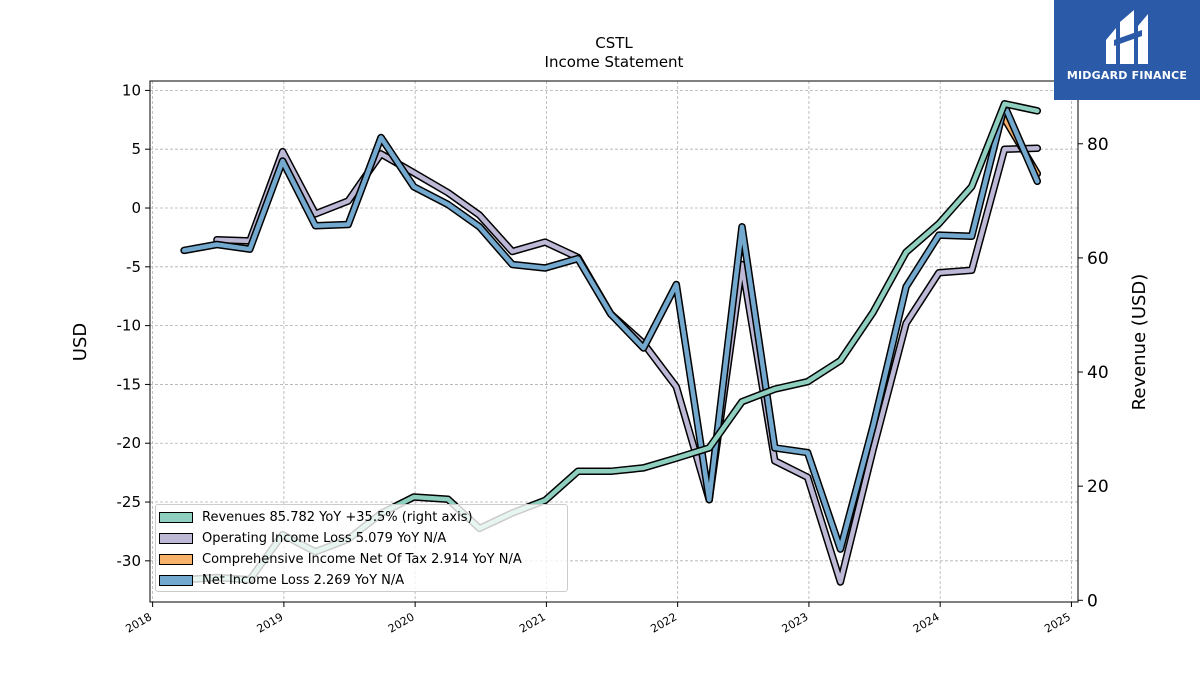 Image resolution: width=1200 pixels, height=675 pixels. Describe the element at coordinates (324, 538) in the screenshot. I see `legend-label: Operating Income Loss 5.079 YoY N/A` at that location.